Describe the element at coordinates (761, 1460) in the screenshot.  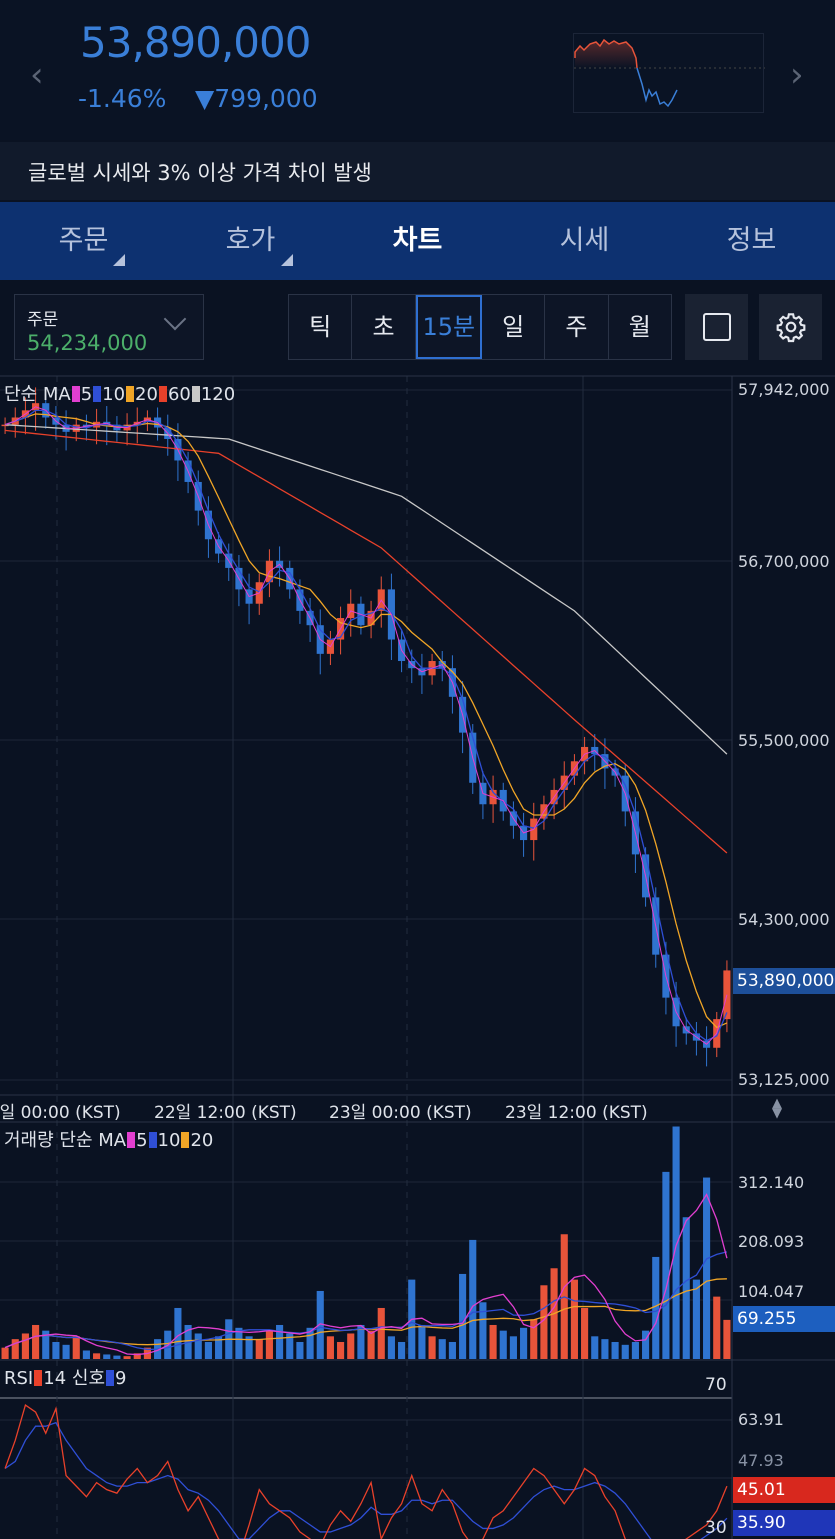
I see `rsi-tick: 47.93` at that location.